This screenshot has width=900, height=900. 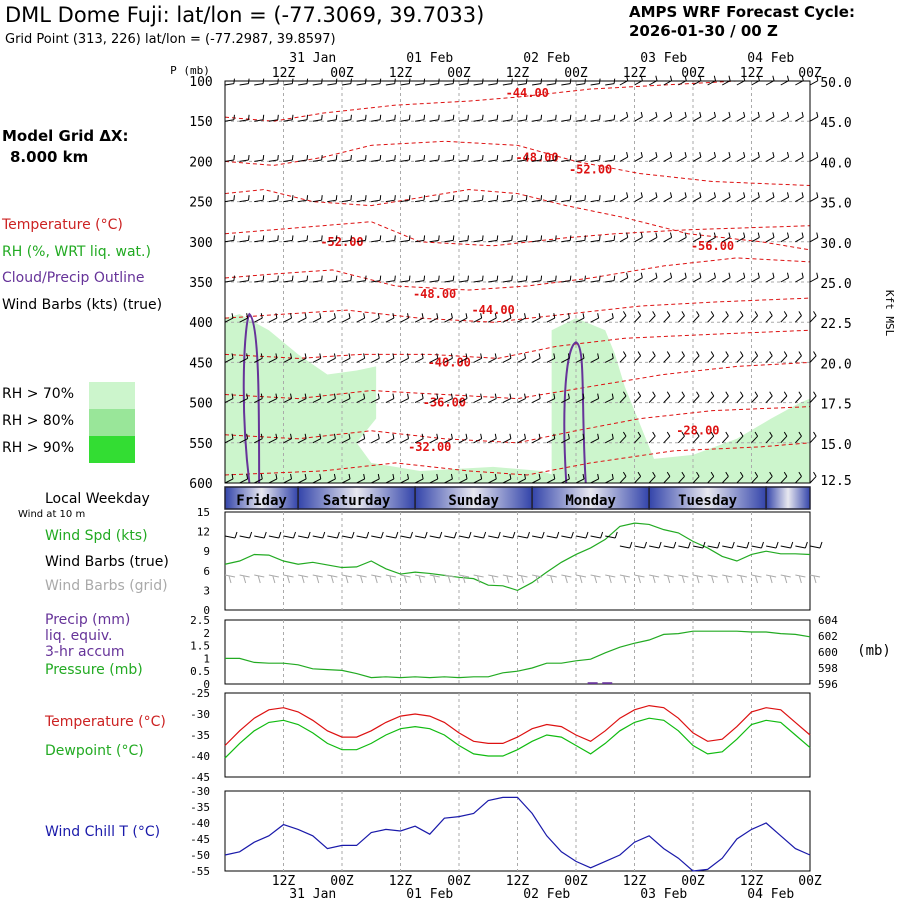 I want to click on forecast-cycle-title: AMPS WRF Forecast Cycle:, so click(x=742, y=12).